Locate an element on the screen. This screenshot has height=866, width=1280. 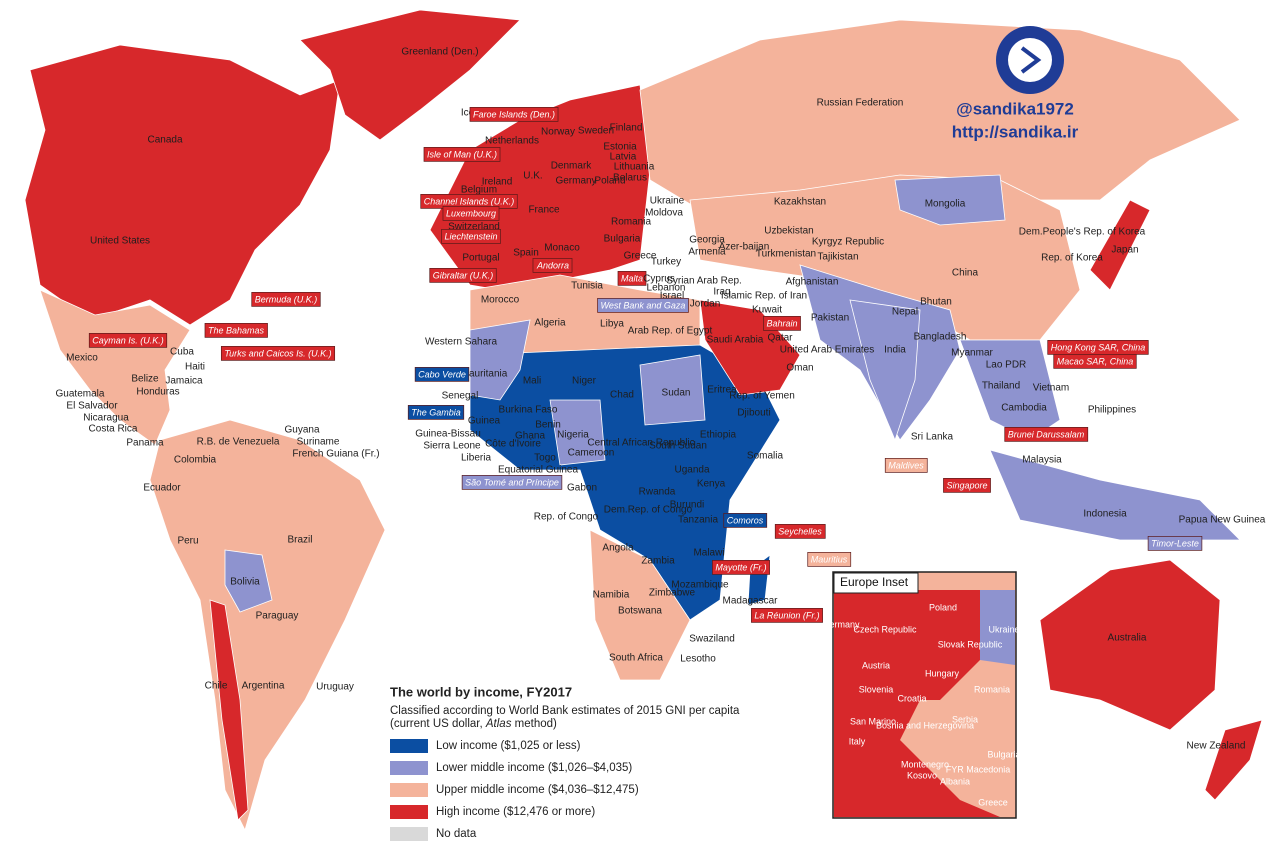
country-label: Andorra is located at coordinates (552, 265).